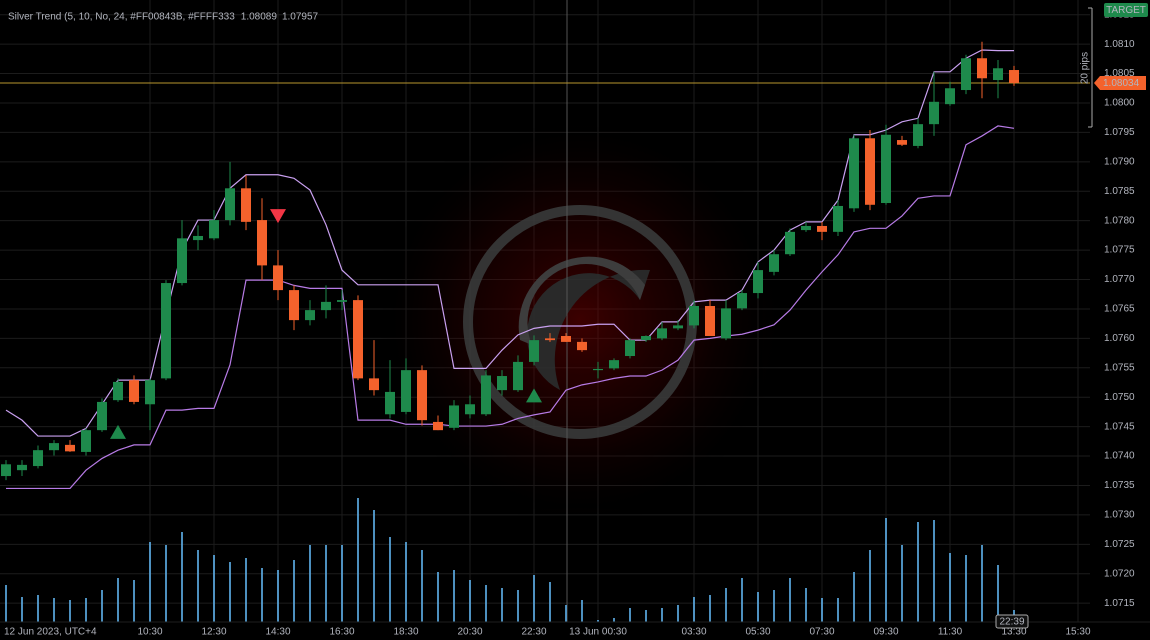 Image resolution: width=1150 pixels, height=640 pixels. I want to click on y-tick-label: 1.0720, so click(1119, 573).